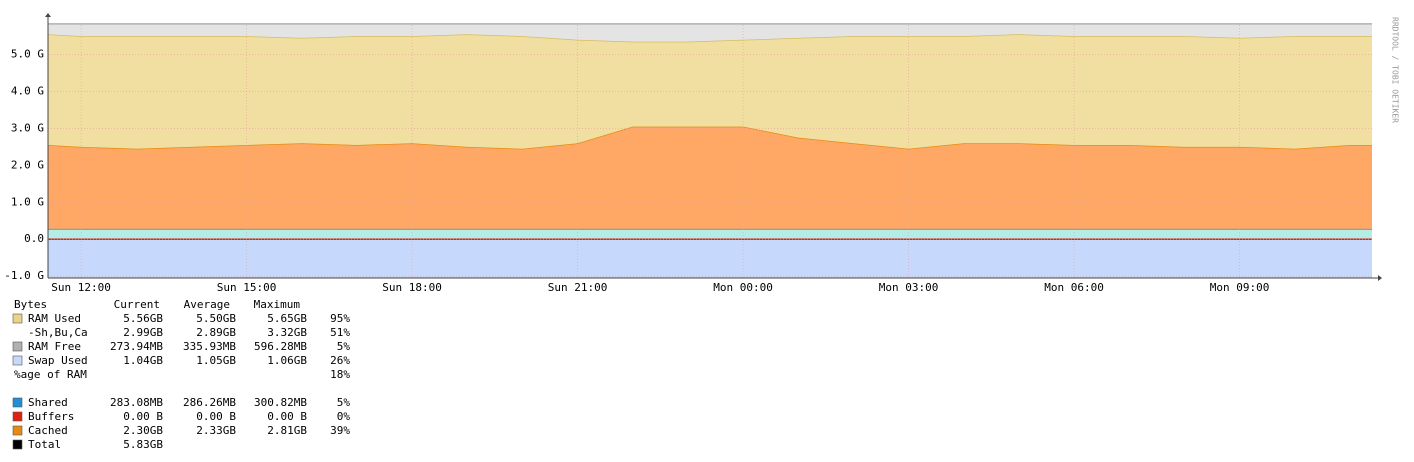 Image resolution: width=1414 pixels, height=462 pixels. Describe the element at coordinates (277, 304) in the screenshot. I see `legend-header: Maximum` at that location.